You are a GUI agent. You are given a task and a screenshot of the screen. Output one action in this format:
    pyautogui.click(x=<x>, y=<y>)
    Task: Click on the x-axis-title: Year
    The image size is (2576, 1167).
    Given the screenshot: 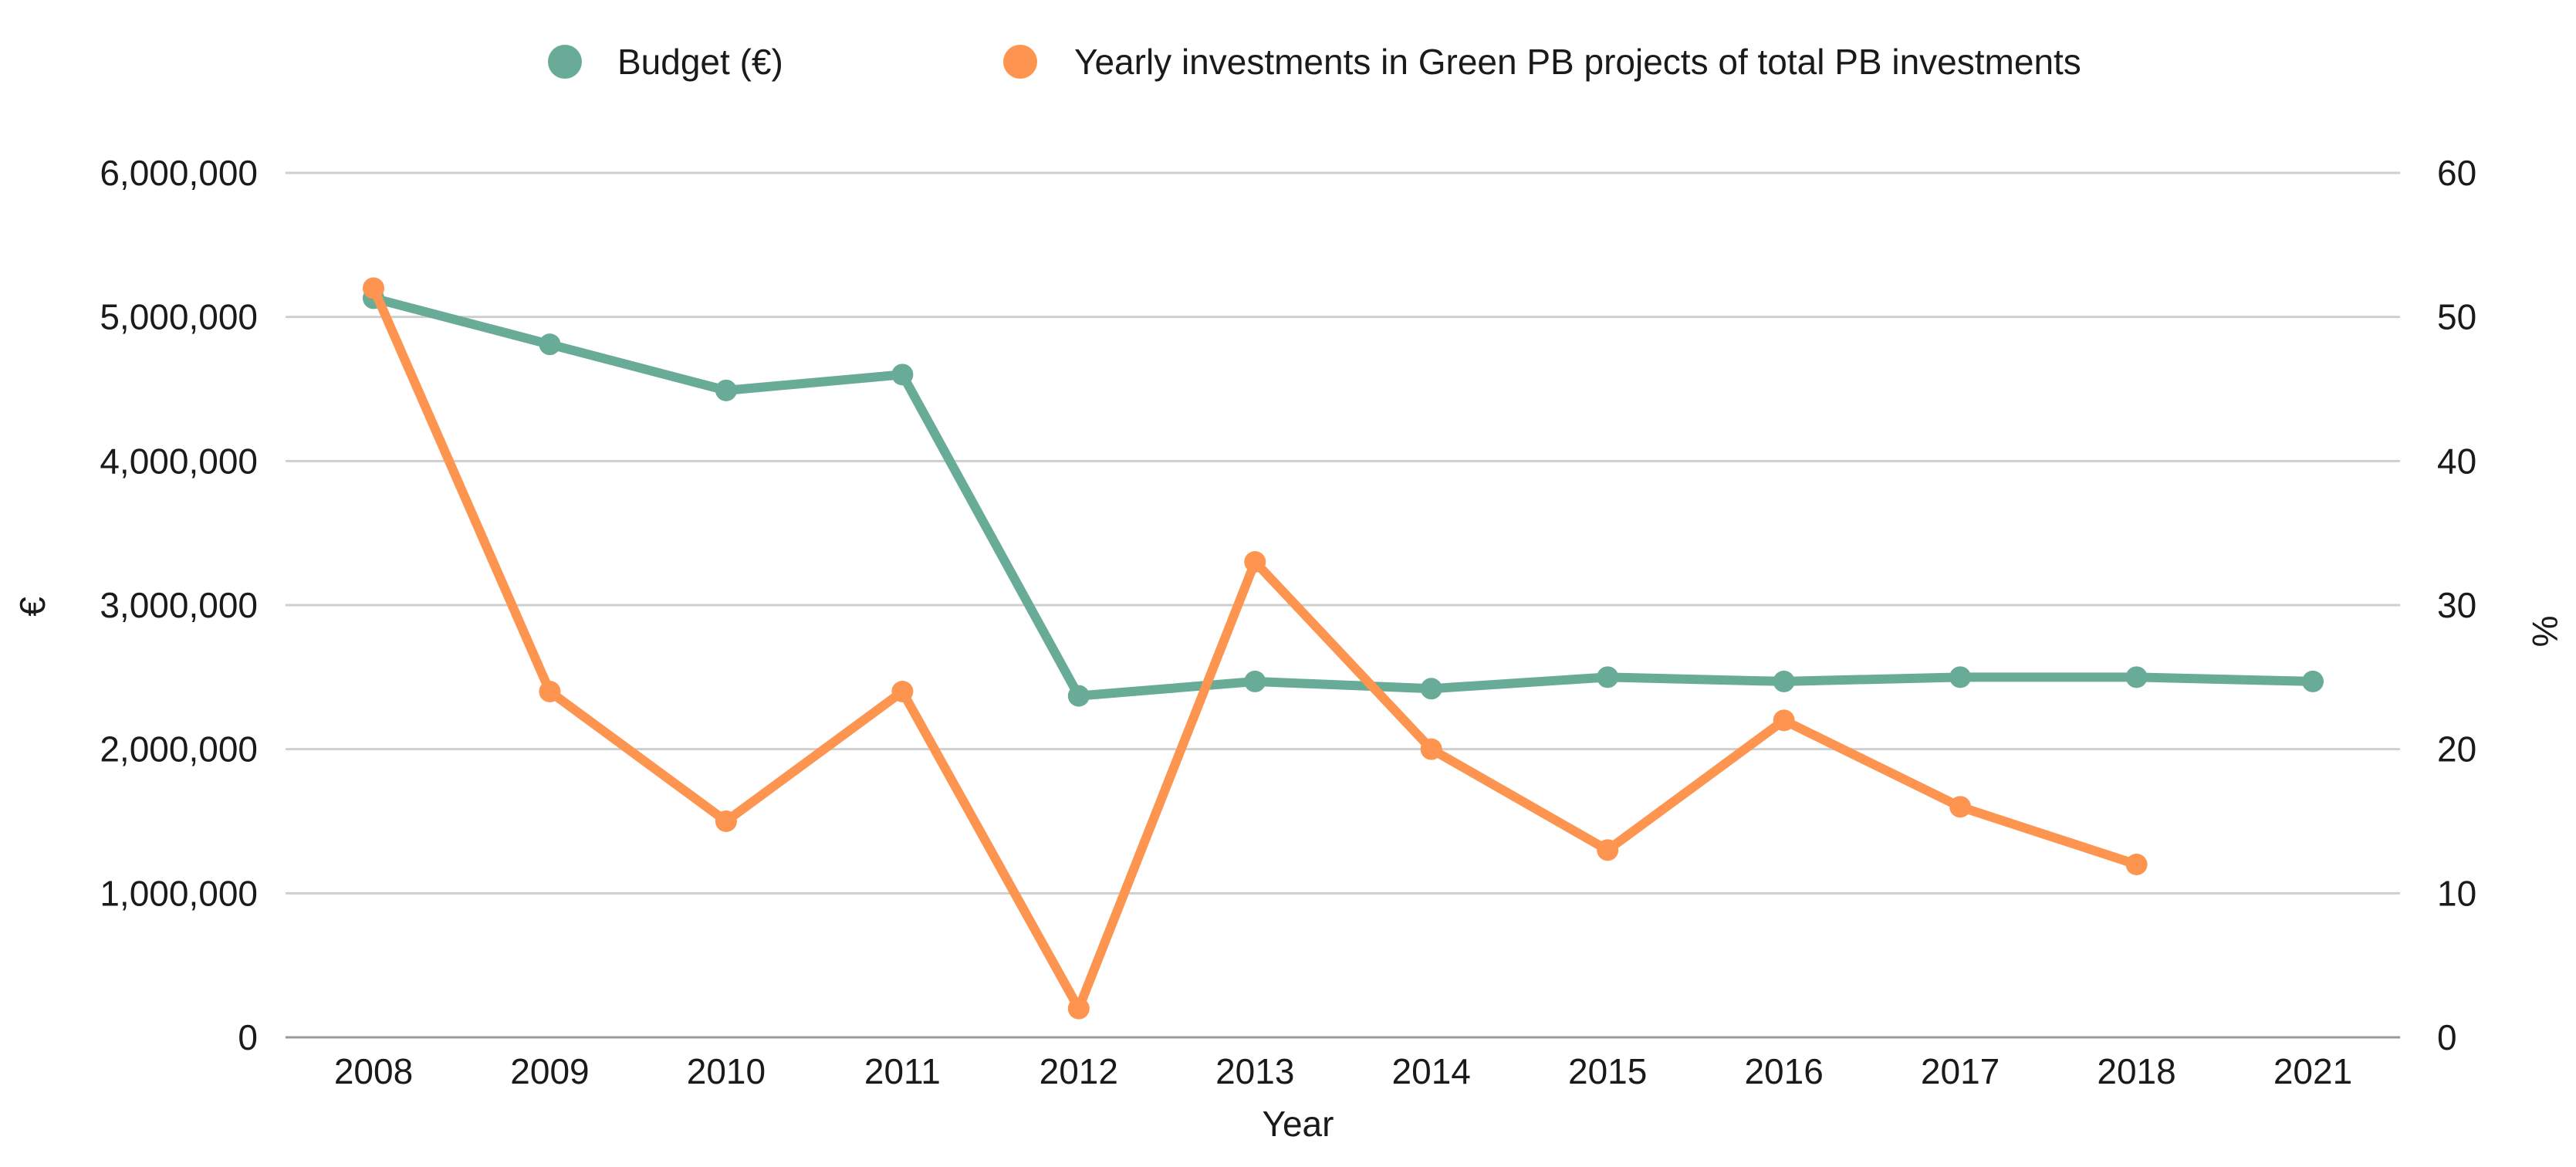 What is the action you would take?
    pyautogui.click(x=1298, y=1124)
    